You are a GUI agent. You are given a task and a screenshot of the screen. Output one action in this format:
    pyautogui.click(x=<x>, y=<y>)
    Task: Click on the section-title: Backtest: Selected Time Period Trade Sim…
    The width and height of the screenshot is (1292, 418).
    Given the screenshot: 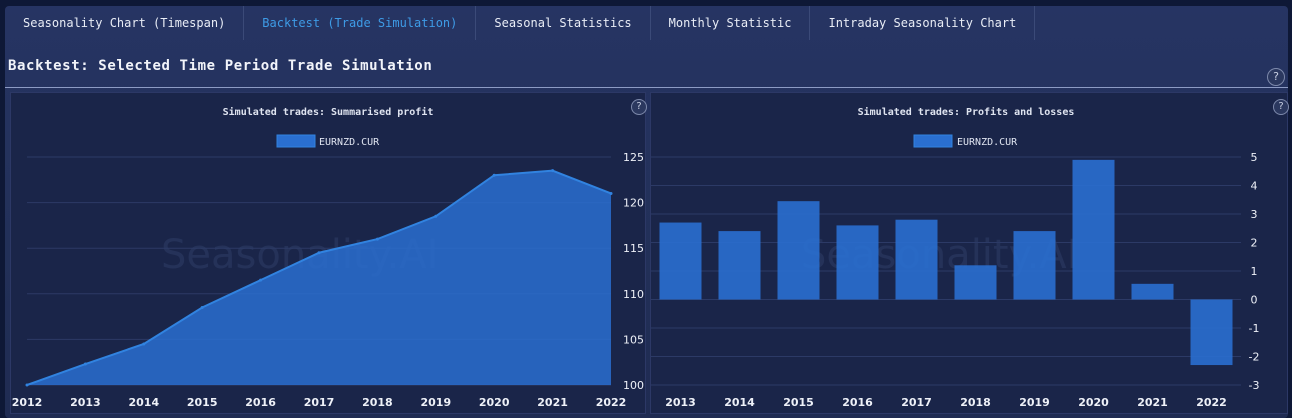 What is the action you would take?
    pyautogui.click(x=220, y=66)
    